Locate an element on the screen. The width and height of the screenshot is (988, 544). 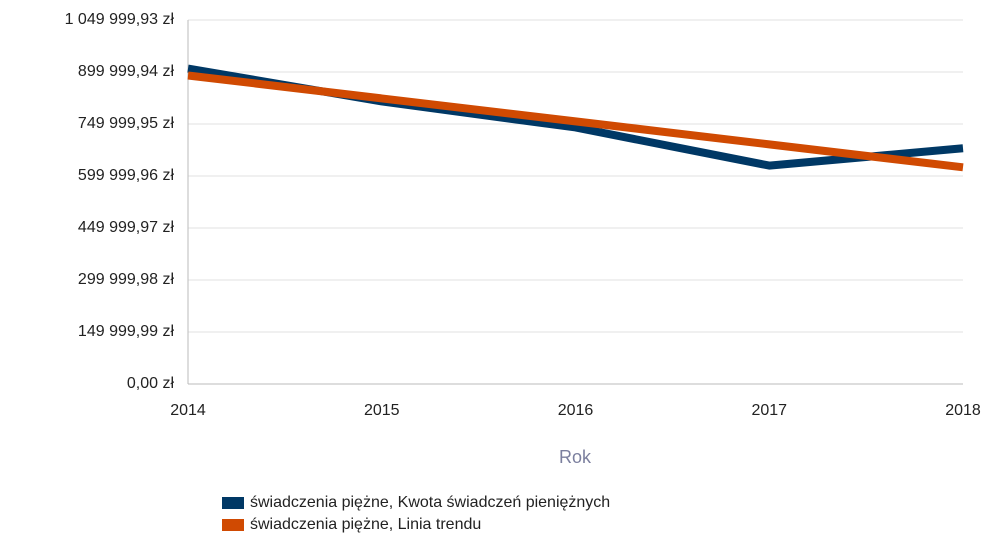
y-tick-label: 899 999,94 zł is located at coordinates (126, 71).